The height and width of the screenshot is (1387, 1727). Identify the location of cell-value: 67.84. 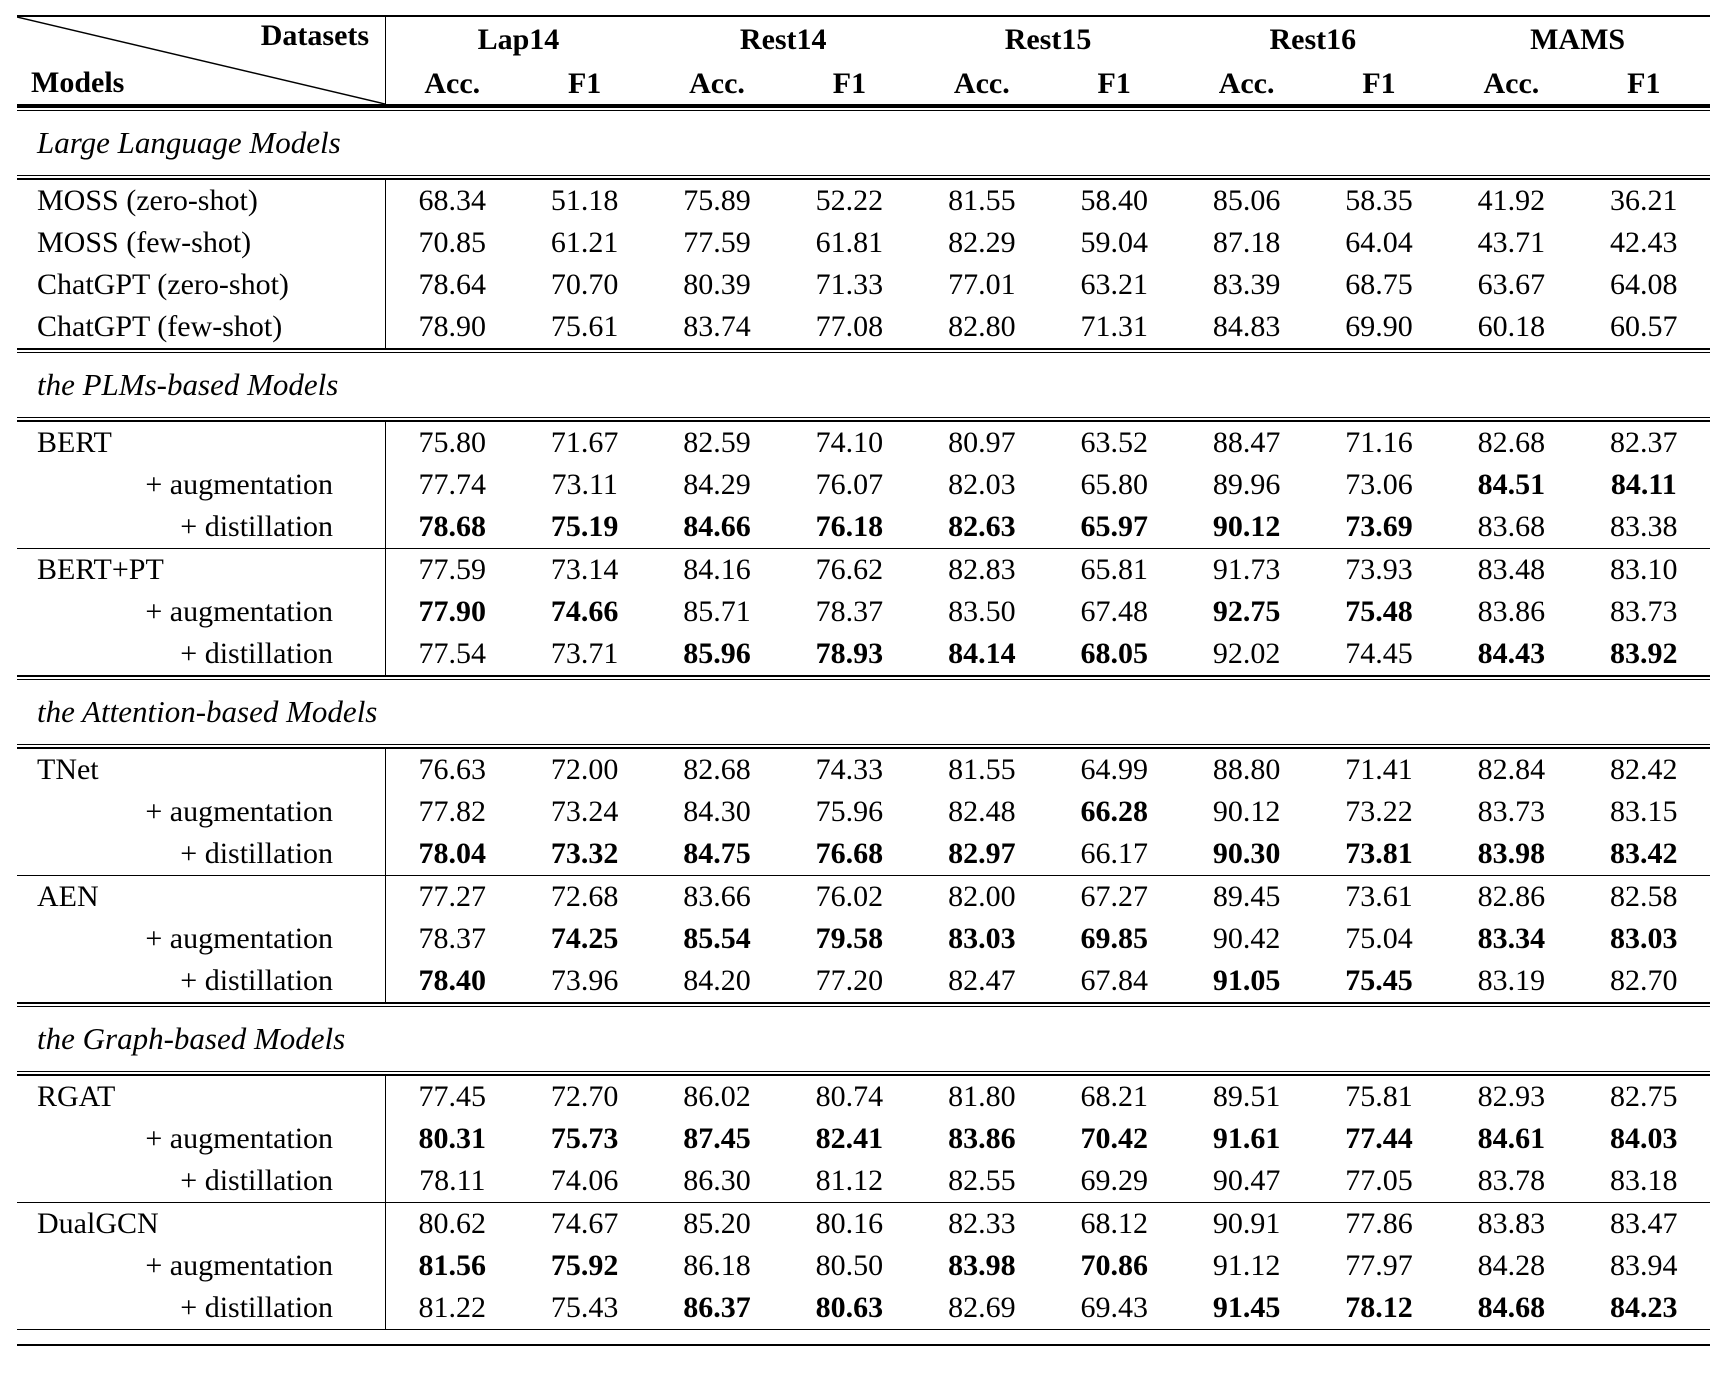
(1114, 981).